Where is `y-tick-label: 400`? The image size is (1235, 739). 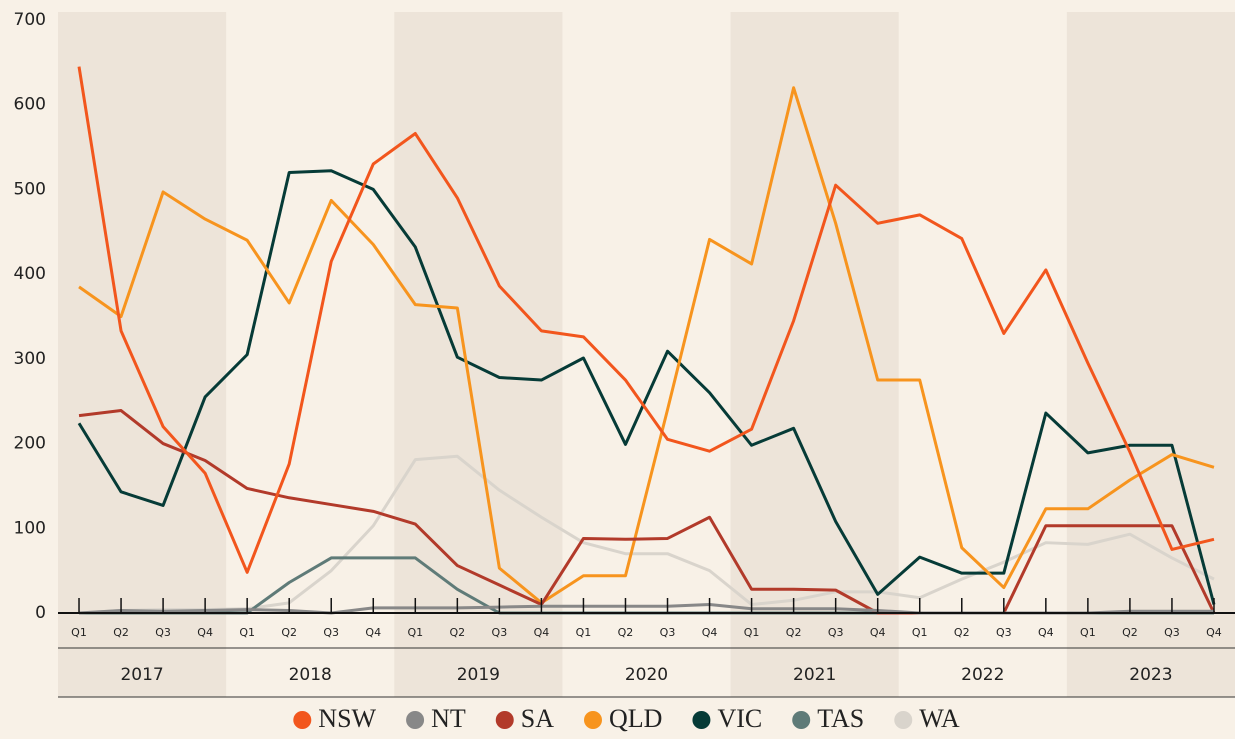 y-tick-label: 400 is located at coordinates (30, 274).